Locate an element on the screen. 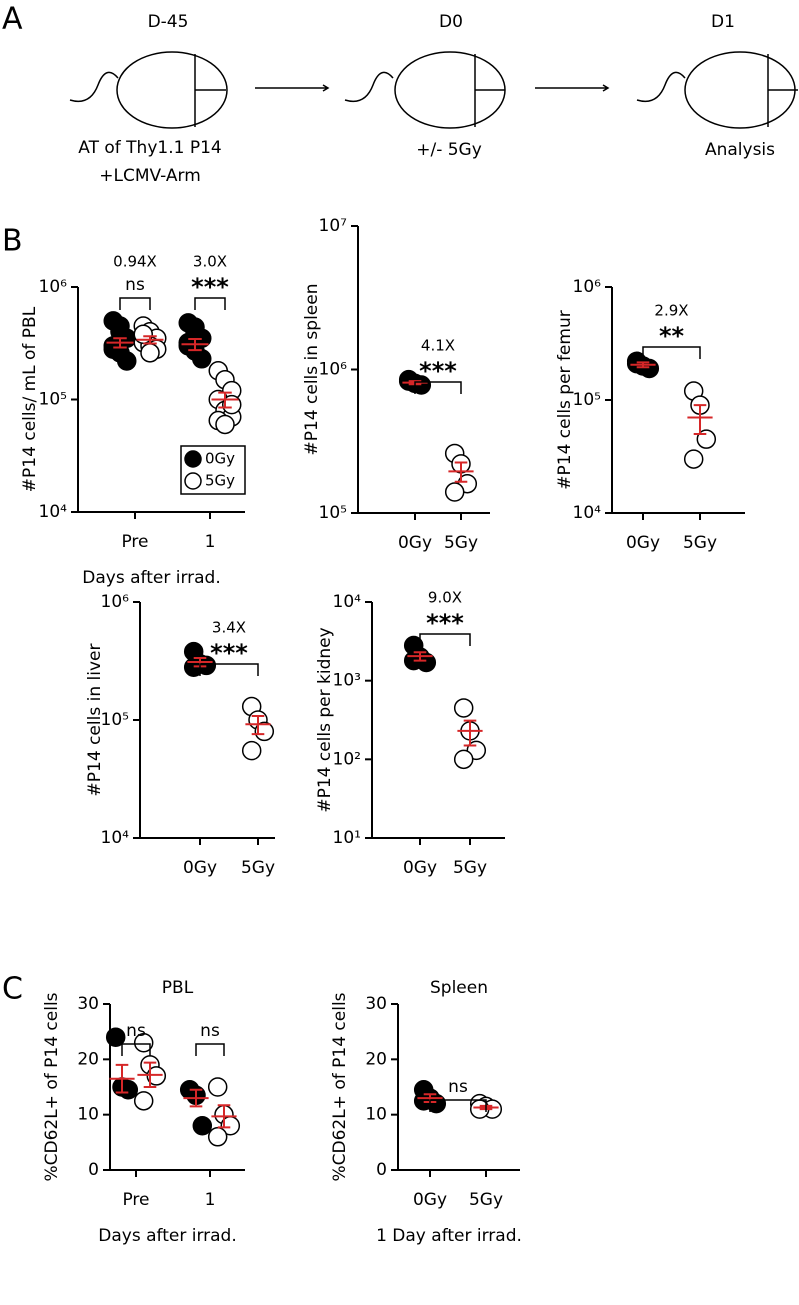 This screenshot has height=1305, width=799. timepoint: D0 is located at coordinates (451, 22).